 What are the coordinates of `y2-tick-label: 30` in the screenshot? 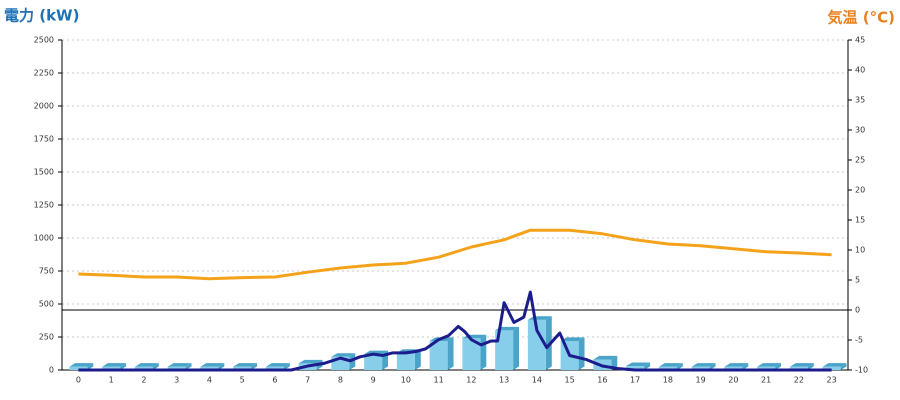 It's located at (860, 130).